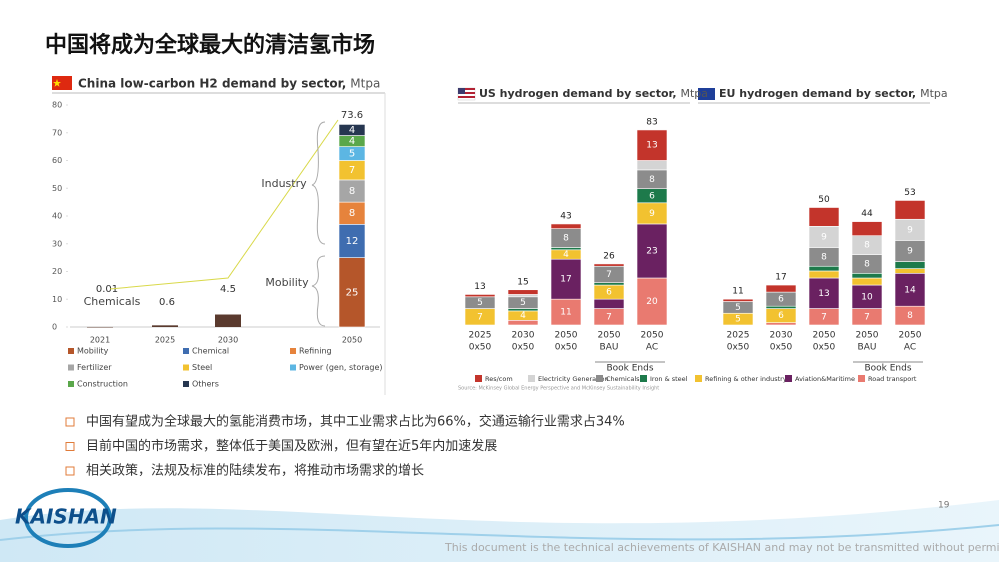  What do you see at coordinates (255, 471) in the screenshot?
I see `bullet-text: 相关政策，法规及标准的陆续发布，将推动市场需求的增长` at bounding box center [255, 471].